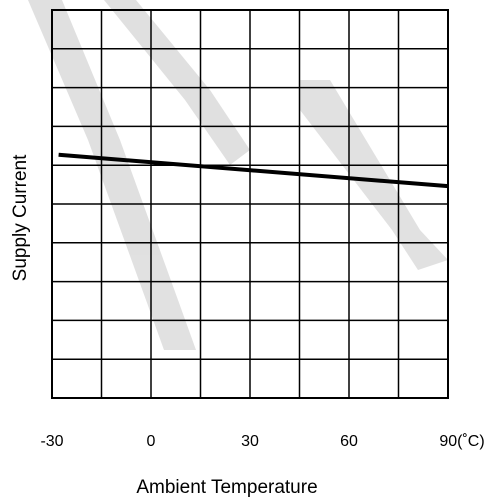 The height and width of the screenshot is (502, 484). What do you see at coordinates (349, 441) in the screenshot?
I see `x-tick-label: 60` at bounding box center [349, 441].